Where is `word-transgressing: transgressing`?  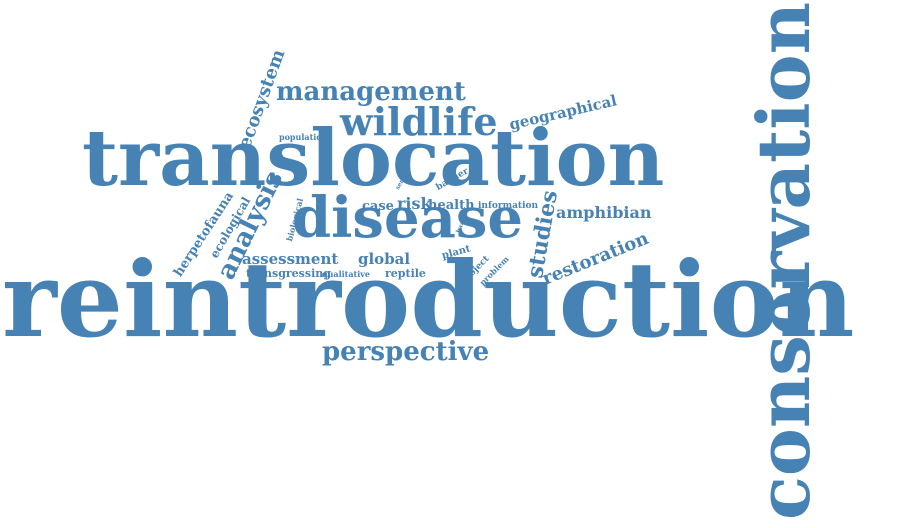
word-transgressing: transgressing is located at coordinates (288, 273).